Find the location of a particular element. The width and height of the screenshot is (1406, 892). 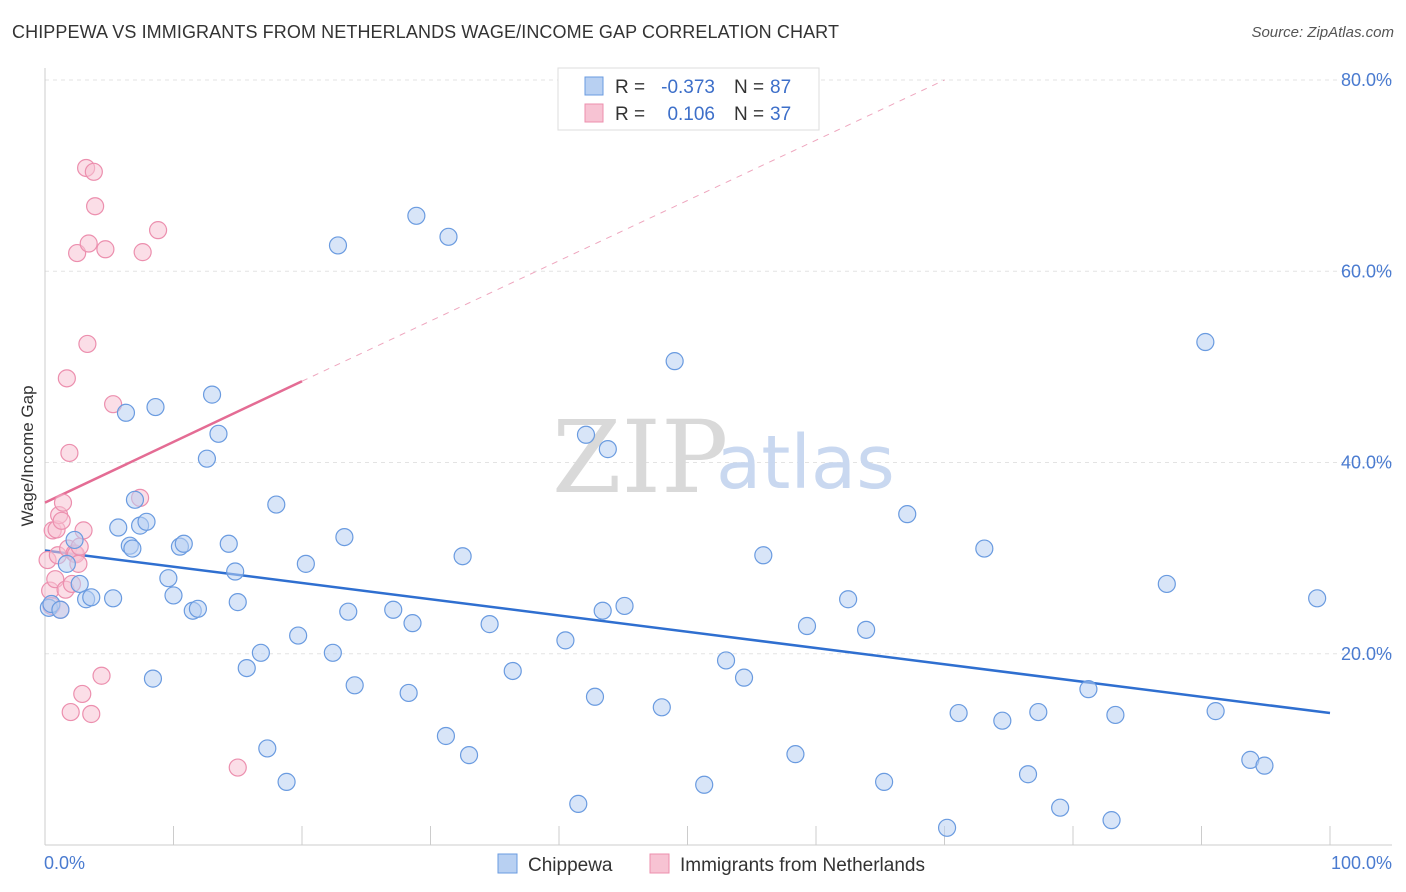

legend-r-value-1: -0.373 is located at coordinates (688, 87).